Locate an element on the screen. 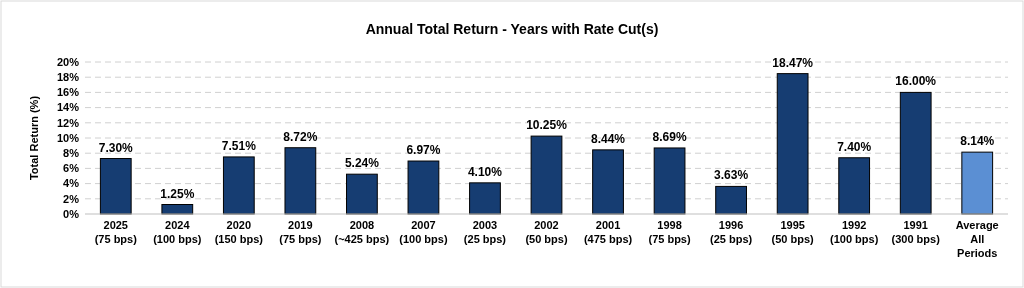 Image resolution: width=1024 pixels, height=288 pixels. x-tick-label: 1992 (100 bps) is located at coordinates (854, 232).